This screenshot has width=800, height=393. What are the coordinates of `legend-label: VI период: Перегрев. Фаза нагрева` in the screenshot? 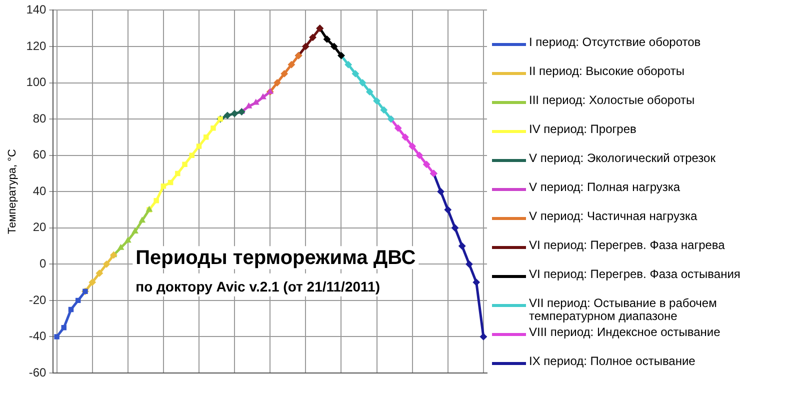 It's located at (627, 245).